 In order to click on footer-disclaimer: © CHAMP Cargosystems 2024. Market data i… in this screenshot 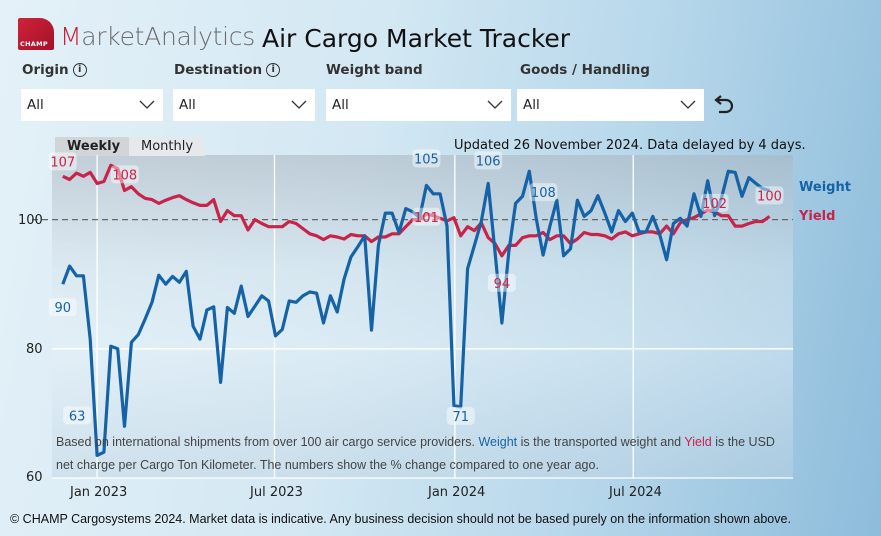, I will do `click(400, 519)`.